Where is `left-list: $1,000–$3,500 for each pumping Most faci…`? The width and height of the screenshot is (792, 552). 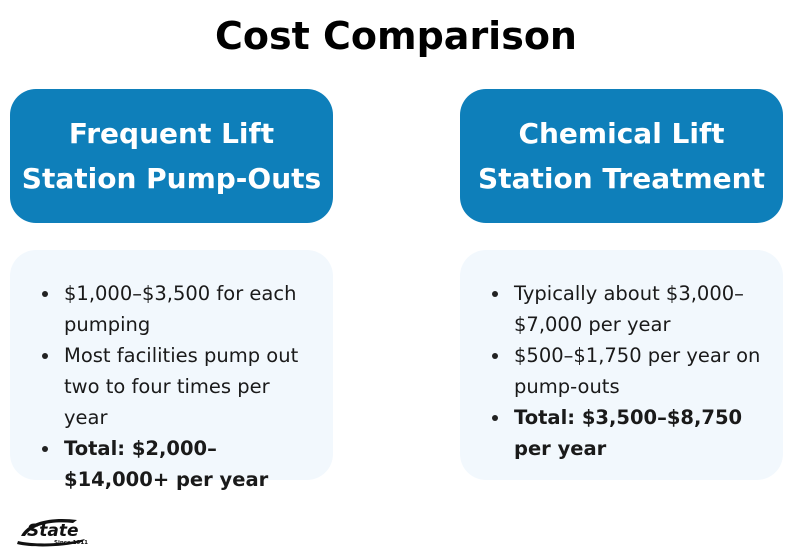 left-list: $1,000–$3,500 for each pumping Most faci… is located at coordinates (178, 386).